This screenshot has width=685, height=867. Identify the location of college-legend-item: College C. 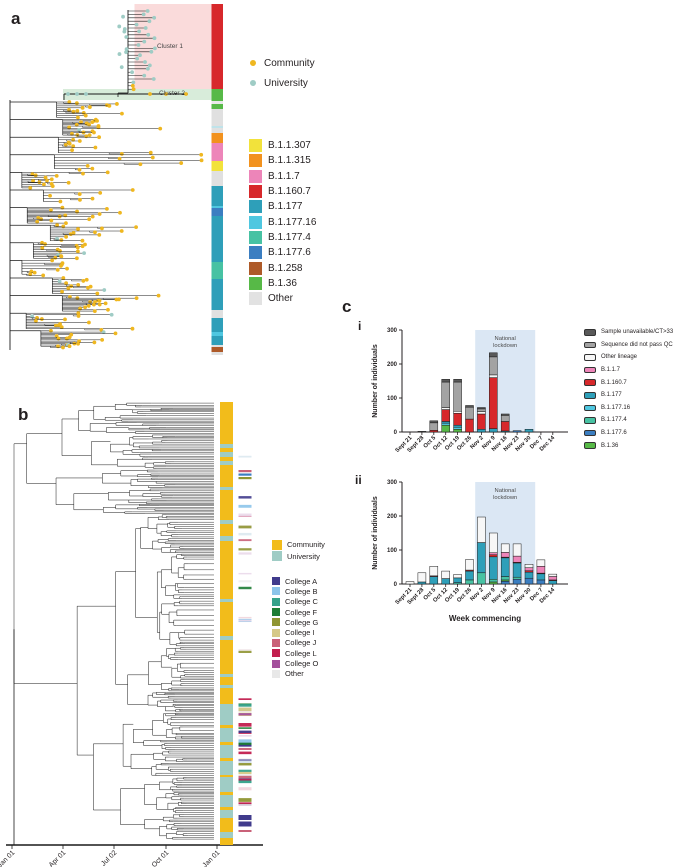
(295, 602).